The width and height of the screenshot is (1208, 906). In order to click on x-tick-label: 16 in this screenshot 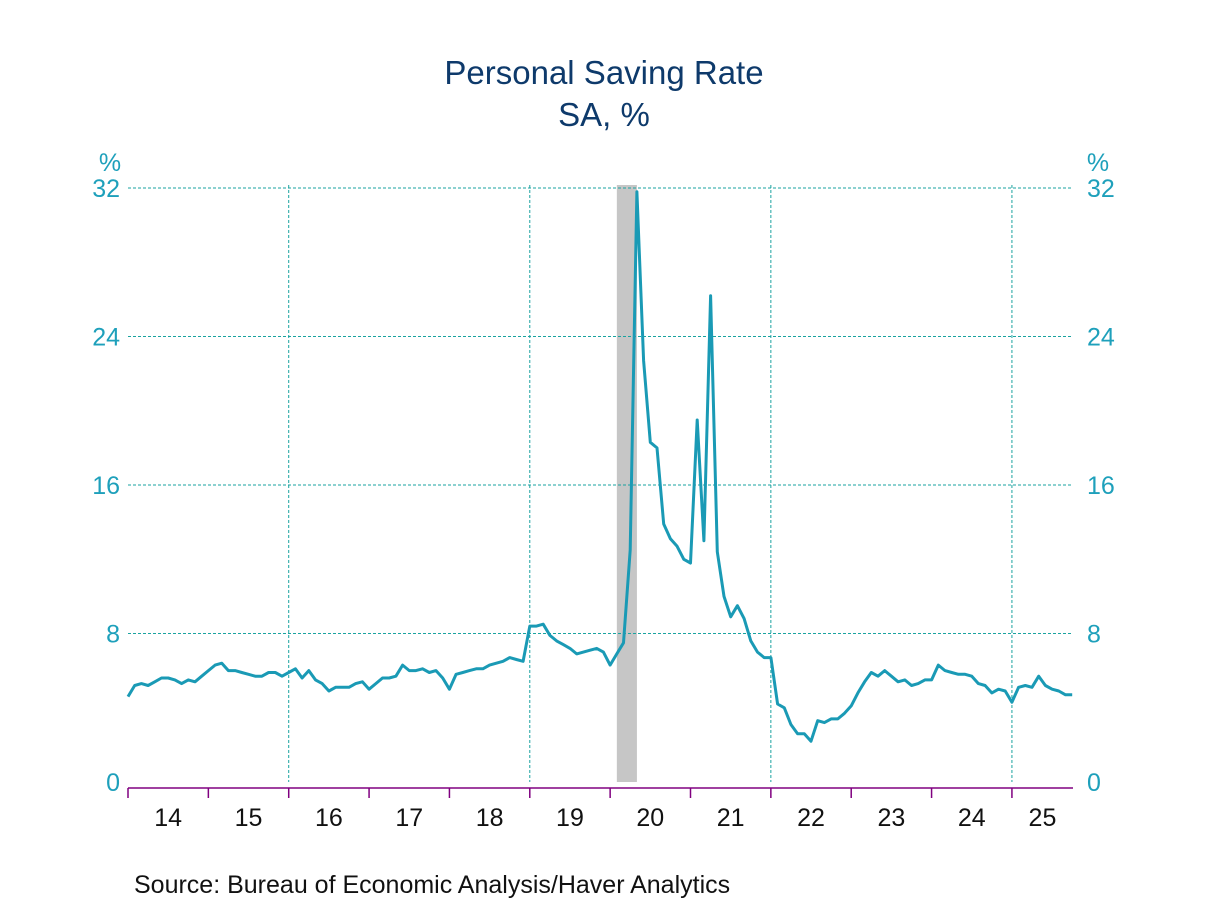, I will do `click(329, 818)`.